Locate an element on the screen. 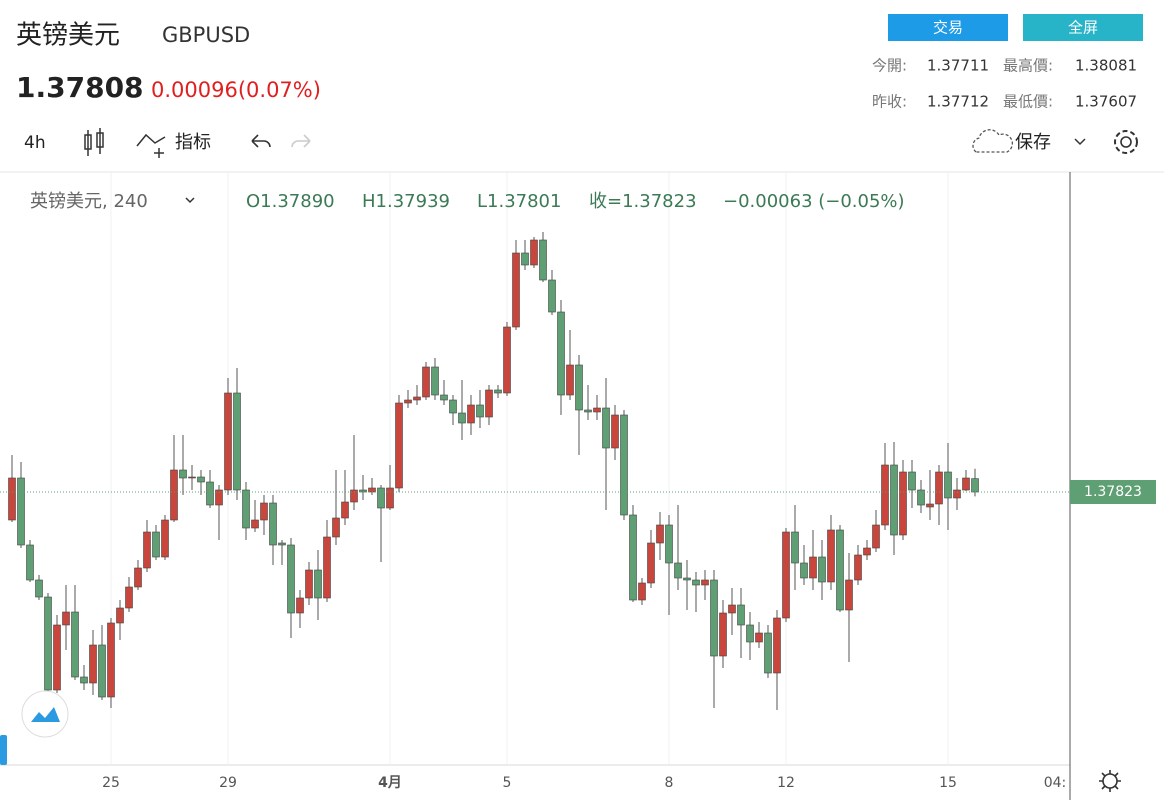 Image resolution: width=1164 pixels, height=802 pixels. indicator-icon is located at coordinates (151, 140).